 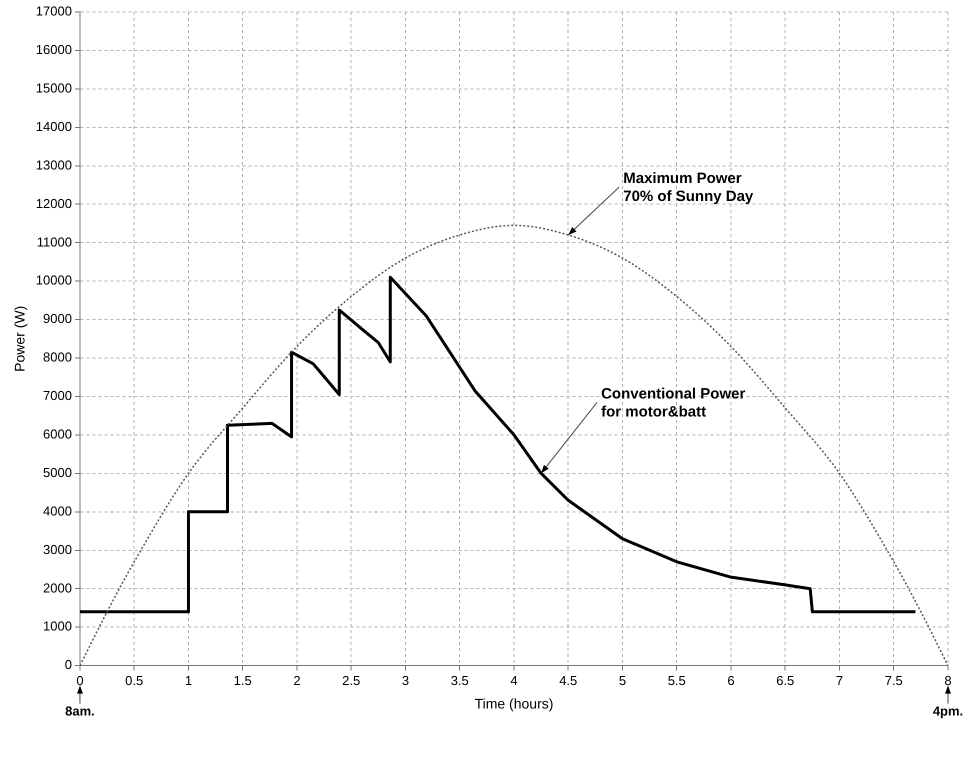 I want to click on y-tick-label: 3000, so click(x=57, y=549).